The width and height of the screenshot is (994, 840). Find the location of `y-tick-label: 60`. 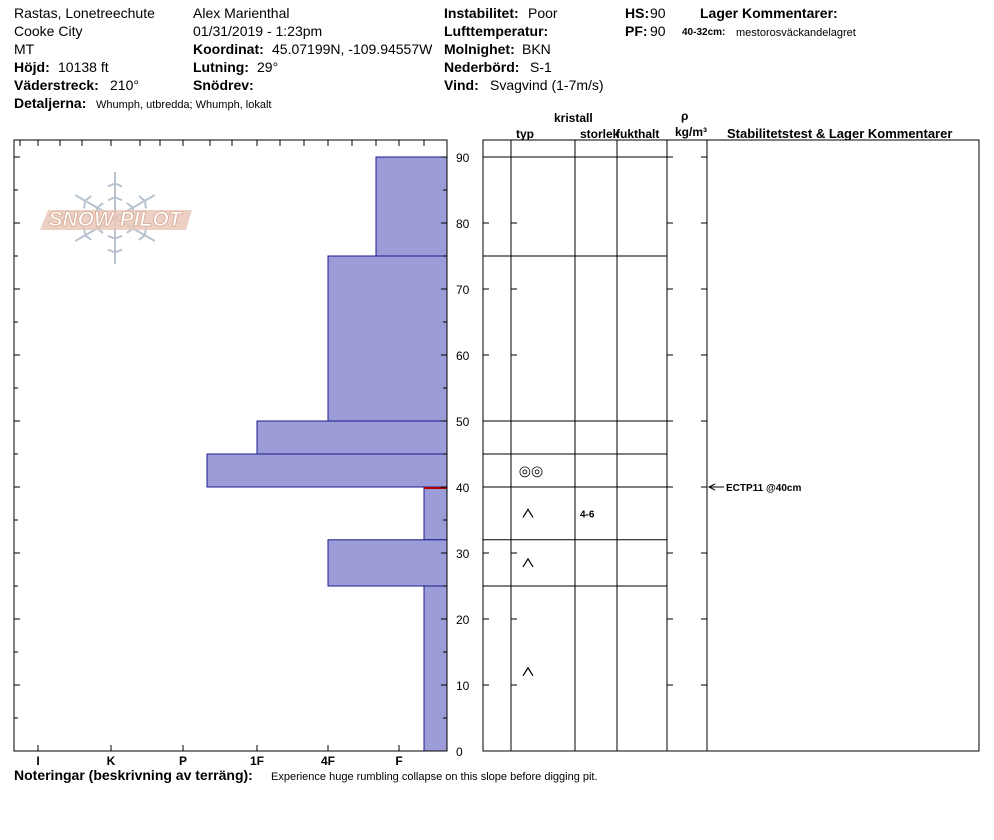

y-tick-label: 60 is located at coordinates (463, 356).